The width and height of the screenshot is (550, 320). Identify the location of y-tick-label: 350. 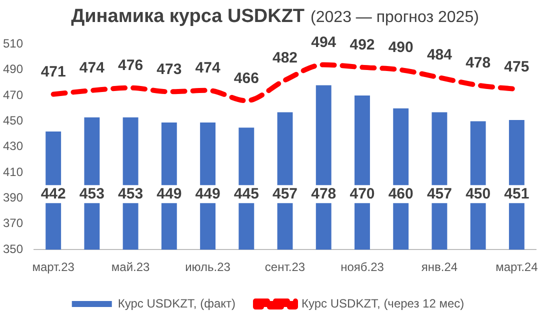
(13, 249).